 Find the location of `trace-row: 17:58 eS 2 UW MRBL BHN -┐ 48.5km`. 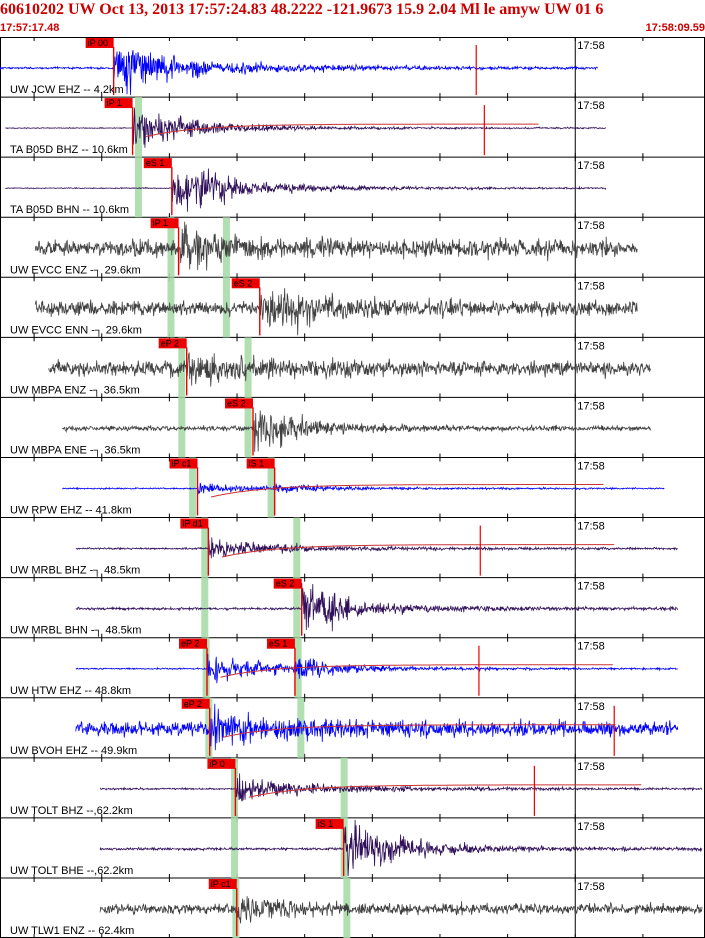

trace-row: 17:58 eS 2 UW MRBL BHN -┐ 48.5km is located at coordinates (352, 608).